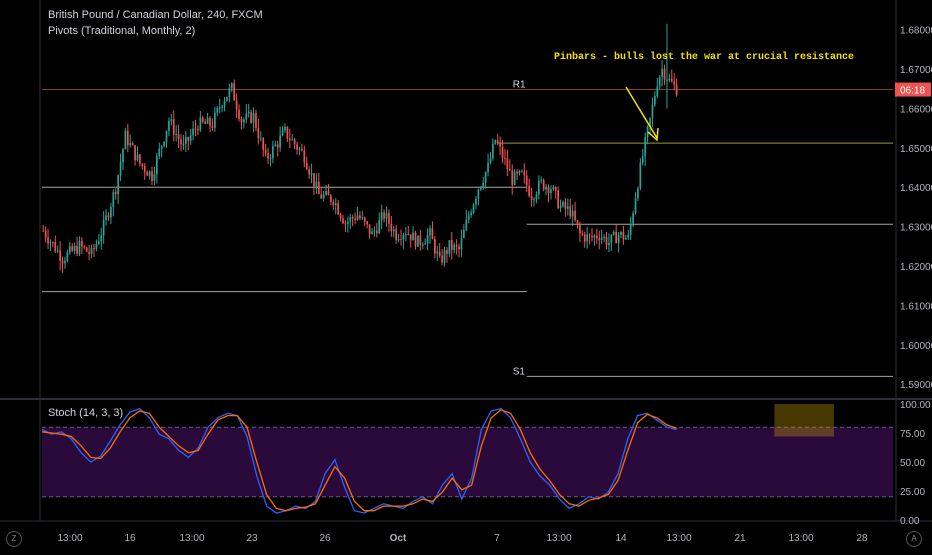 The width and height of the screenshot is (932, 555). I want to click on time-tick-label: 23, so click(252, 538).